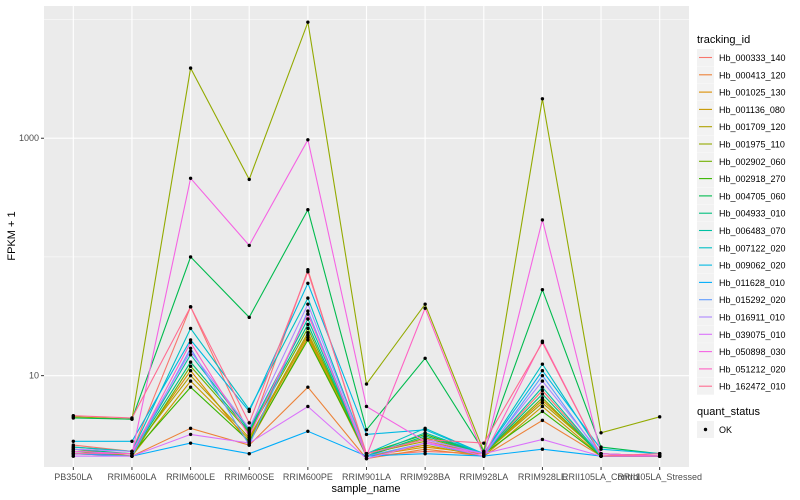 Image resolution: width=800 pixels, height=500 pixels. Describe the element at coordinates (249, 477) in the screenshot. I see `x-tick-label: RRIM600SE` at that location.